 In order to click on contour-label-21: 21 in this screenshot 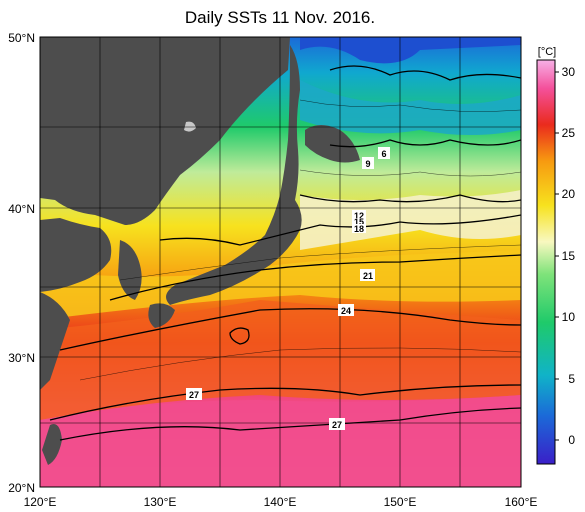, I will do `click(368, 276)`.